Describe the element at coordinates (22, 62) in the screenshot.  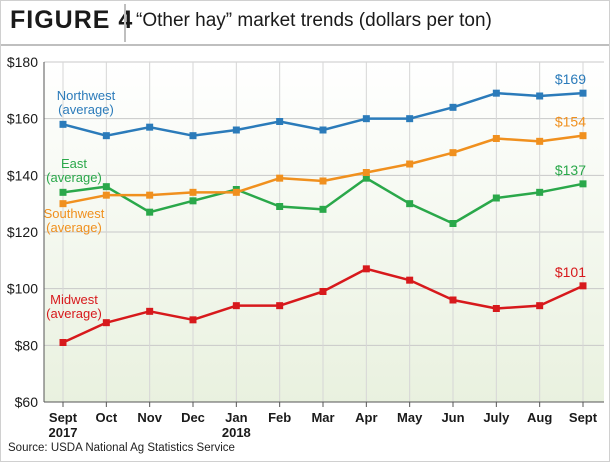
I see `y-tick-label: $180` at that location.